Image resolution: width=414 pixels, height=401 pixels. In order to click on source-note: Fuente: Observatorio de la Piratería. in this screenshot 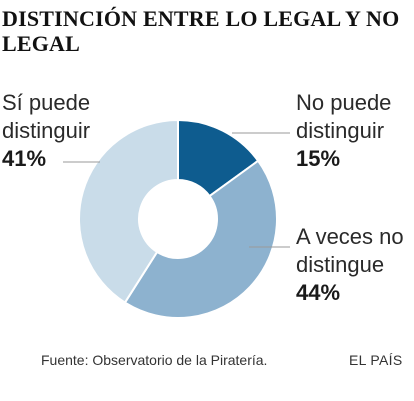, I will do `click(154, 360)`.